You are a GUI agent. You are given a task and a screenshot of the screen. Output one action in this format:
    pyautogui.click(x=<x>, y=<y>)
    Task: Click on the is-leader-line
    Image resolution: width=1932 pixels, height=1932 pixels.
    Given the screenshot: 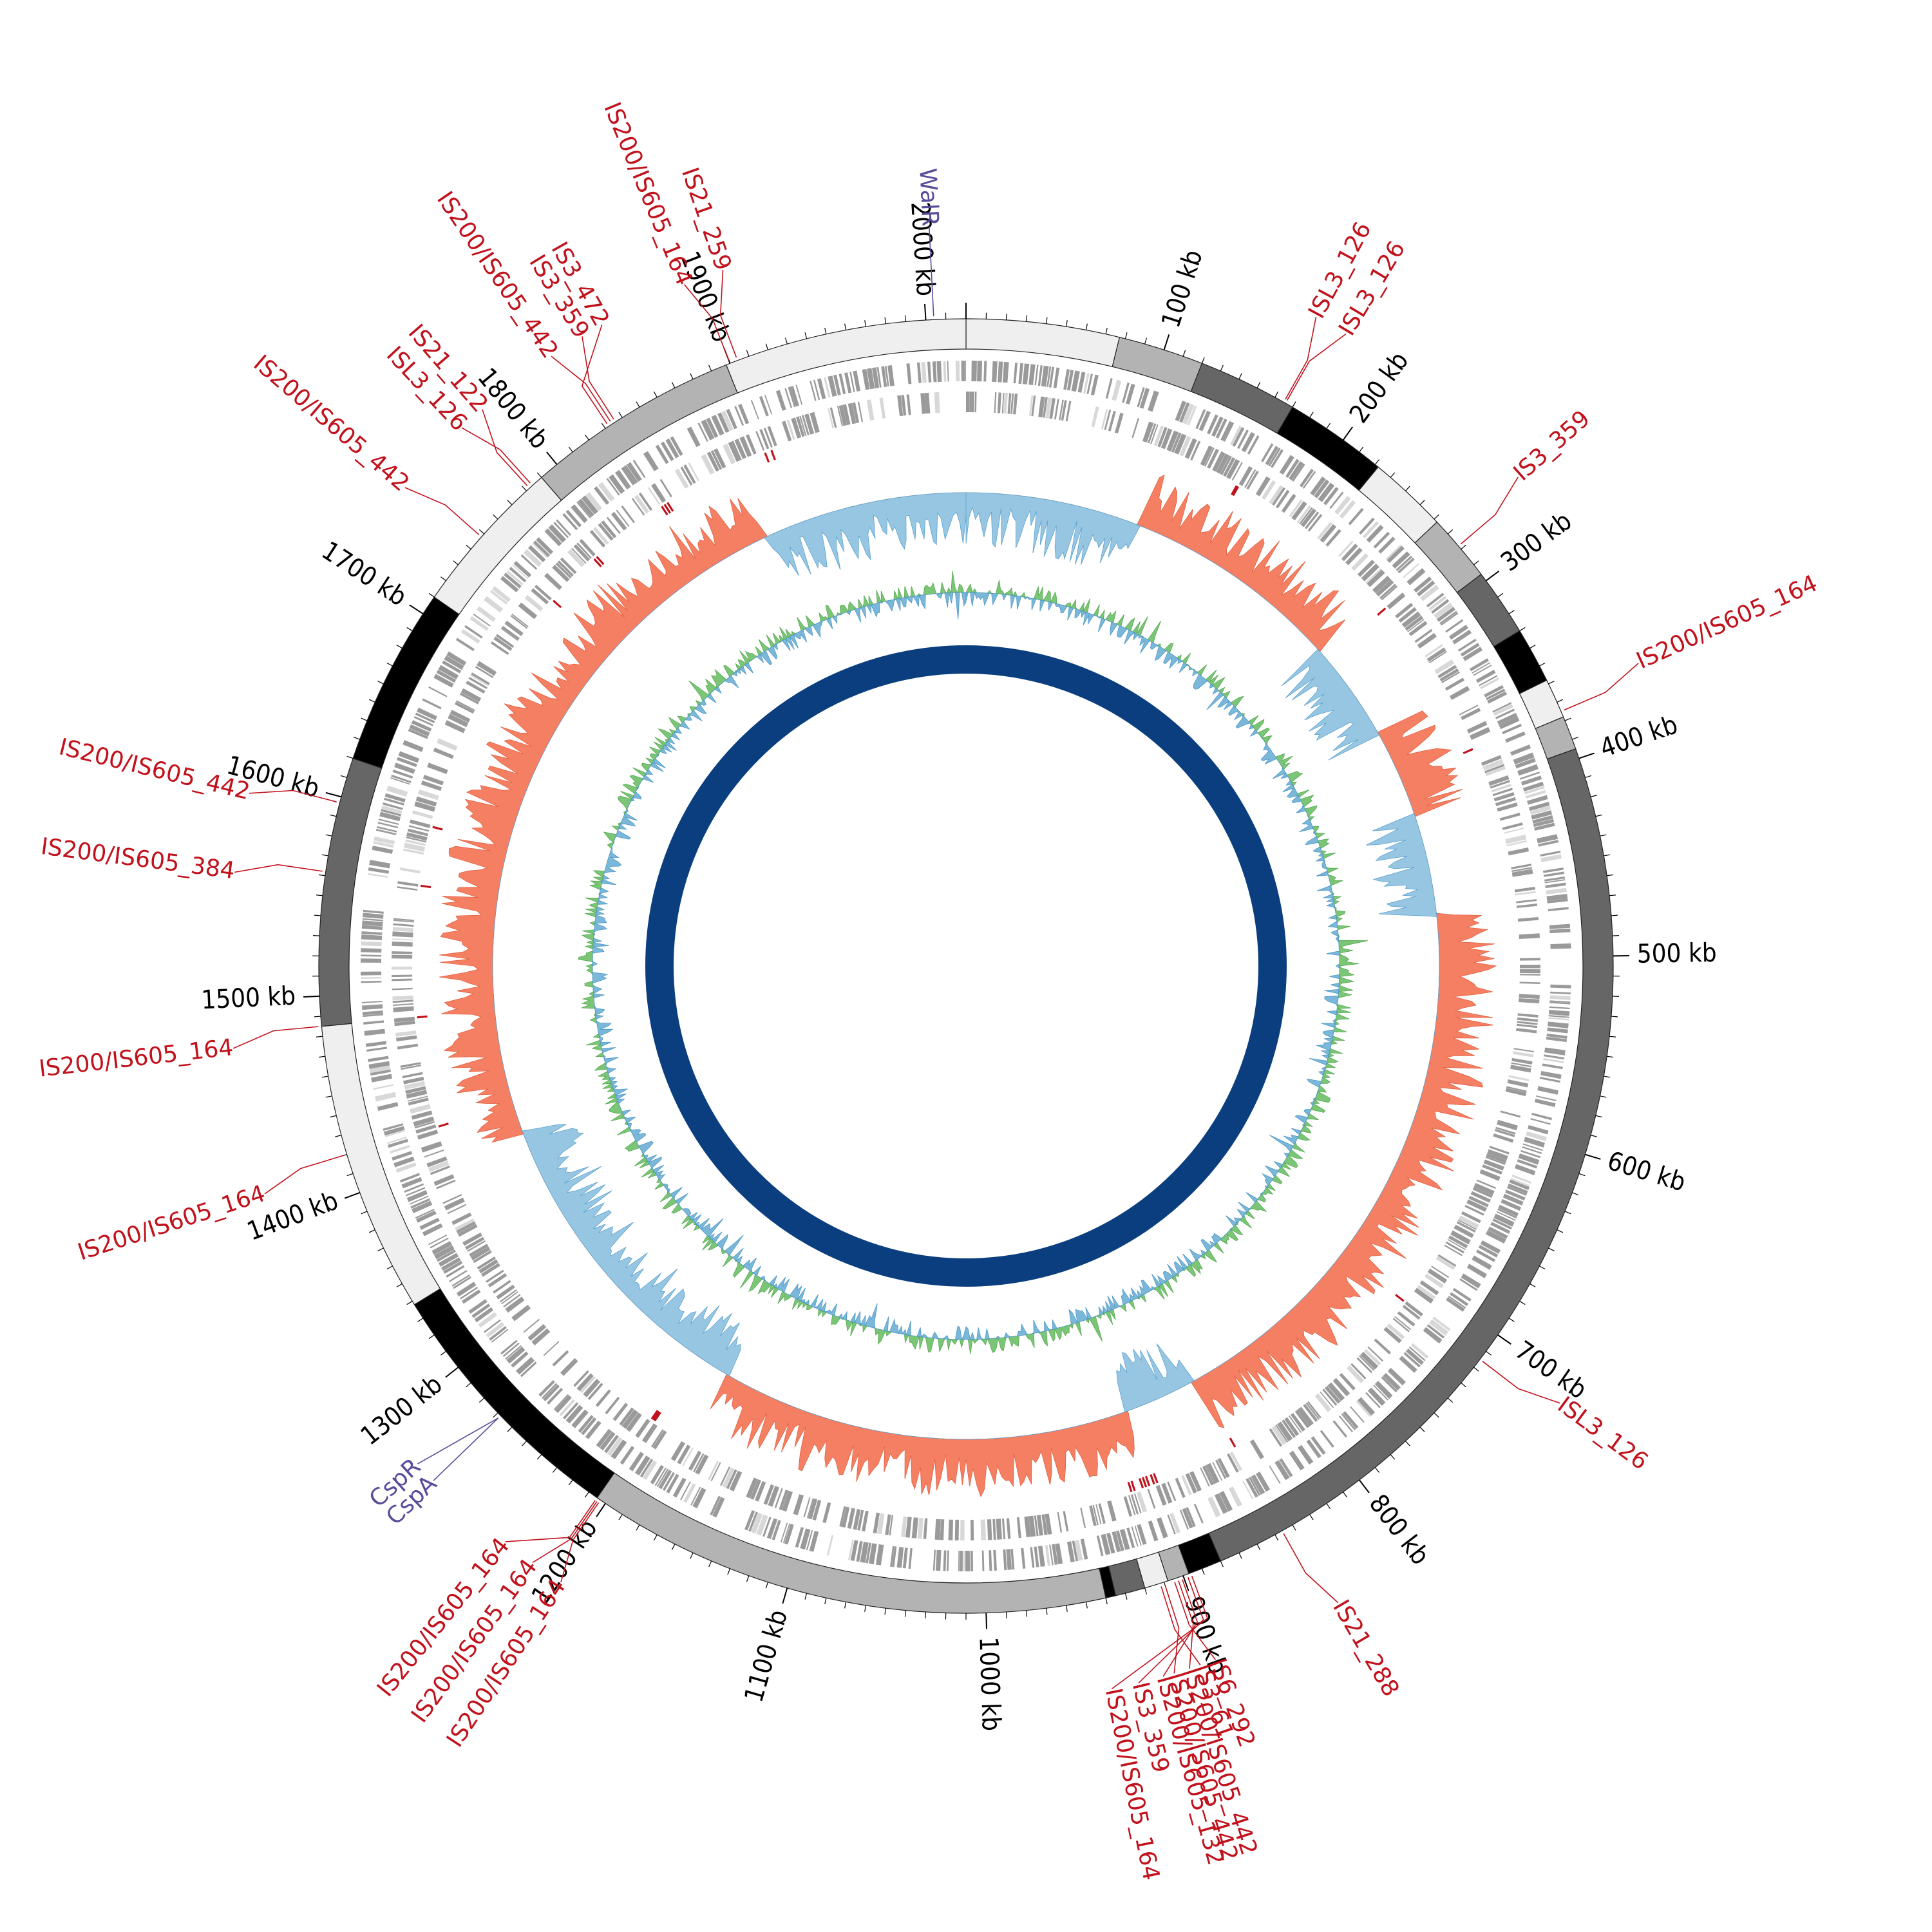 What is the action you would take?
    pyautogui.click(x=1159, y=1632)
    